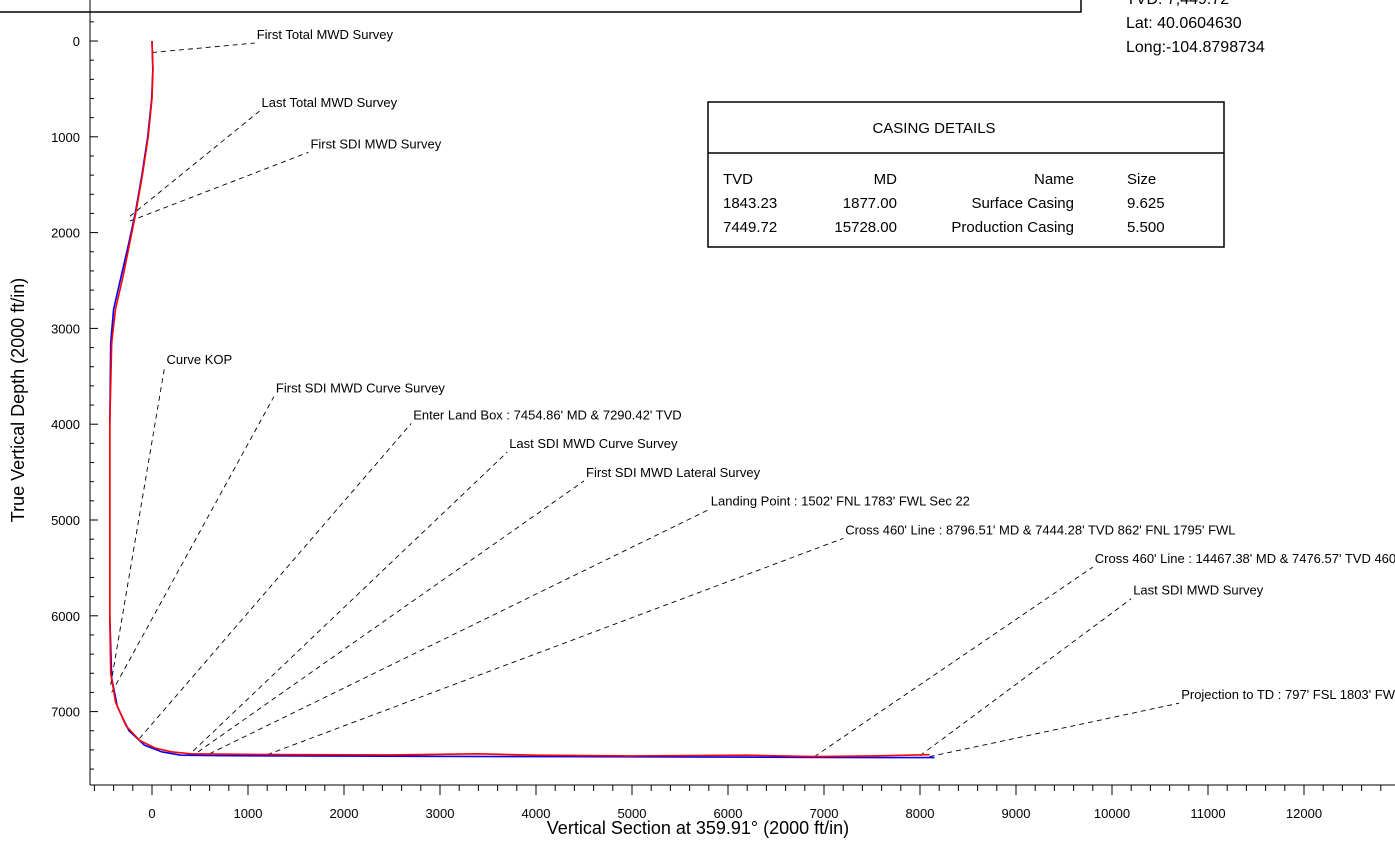 The height and width of the screenshot is (866, 1395). I want to click on x-tick-label: 11000, so click(1207, 813).